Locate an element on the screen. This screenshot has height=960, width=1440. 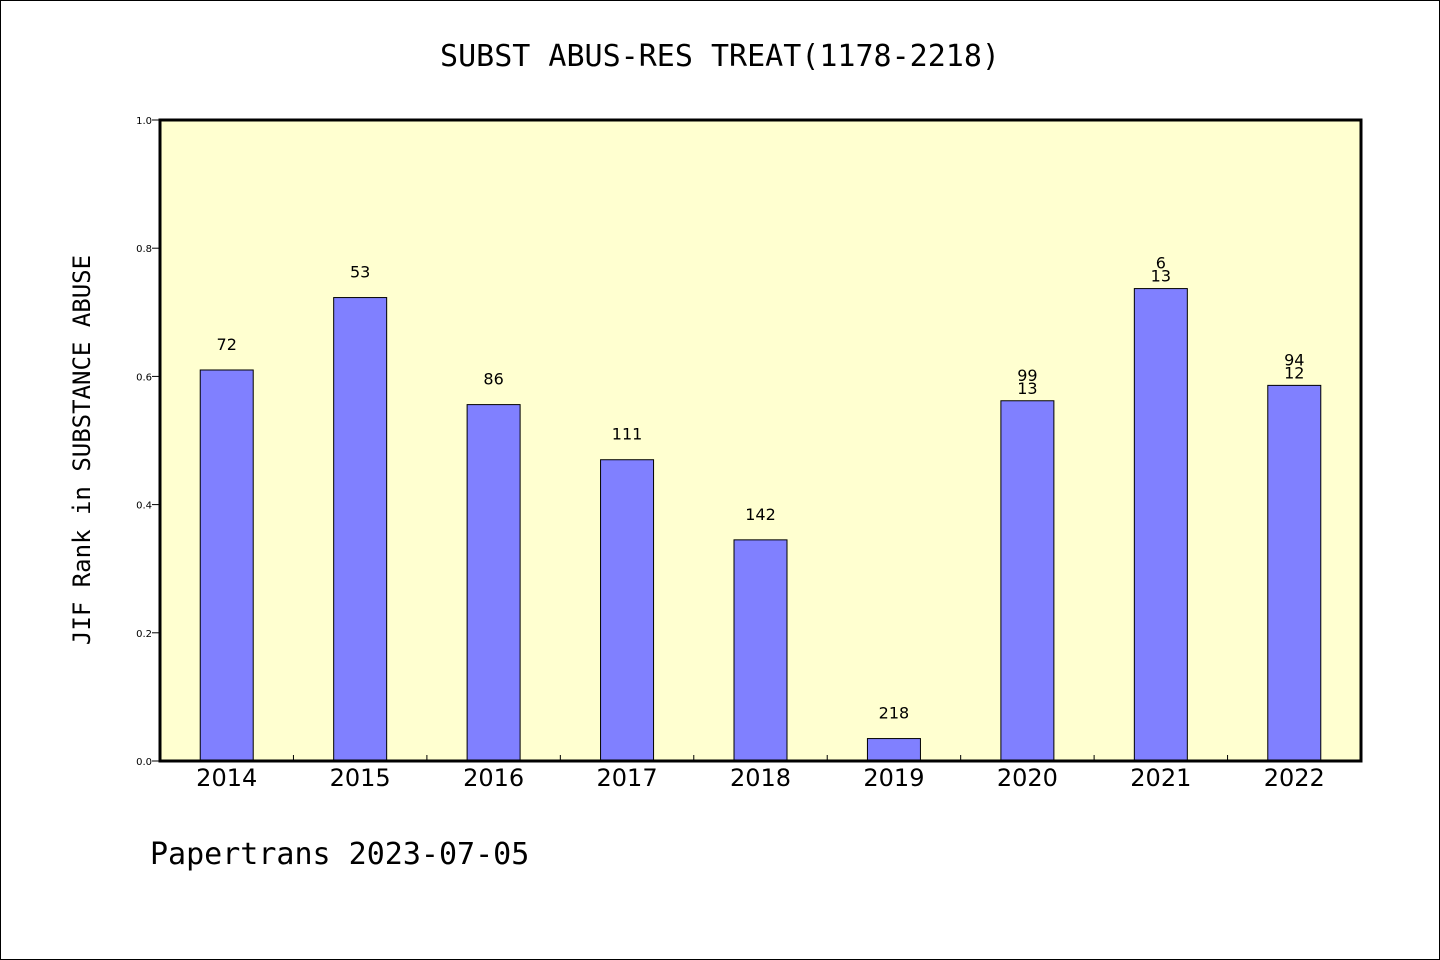
x-axis: 2014 2015 2016 2017 2018 2019 2020 2021 2022 is located at coordinates (760, 773).